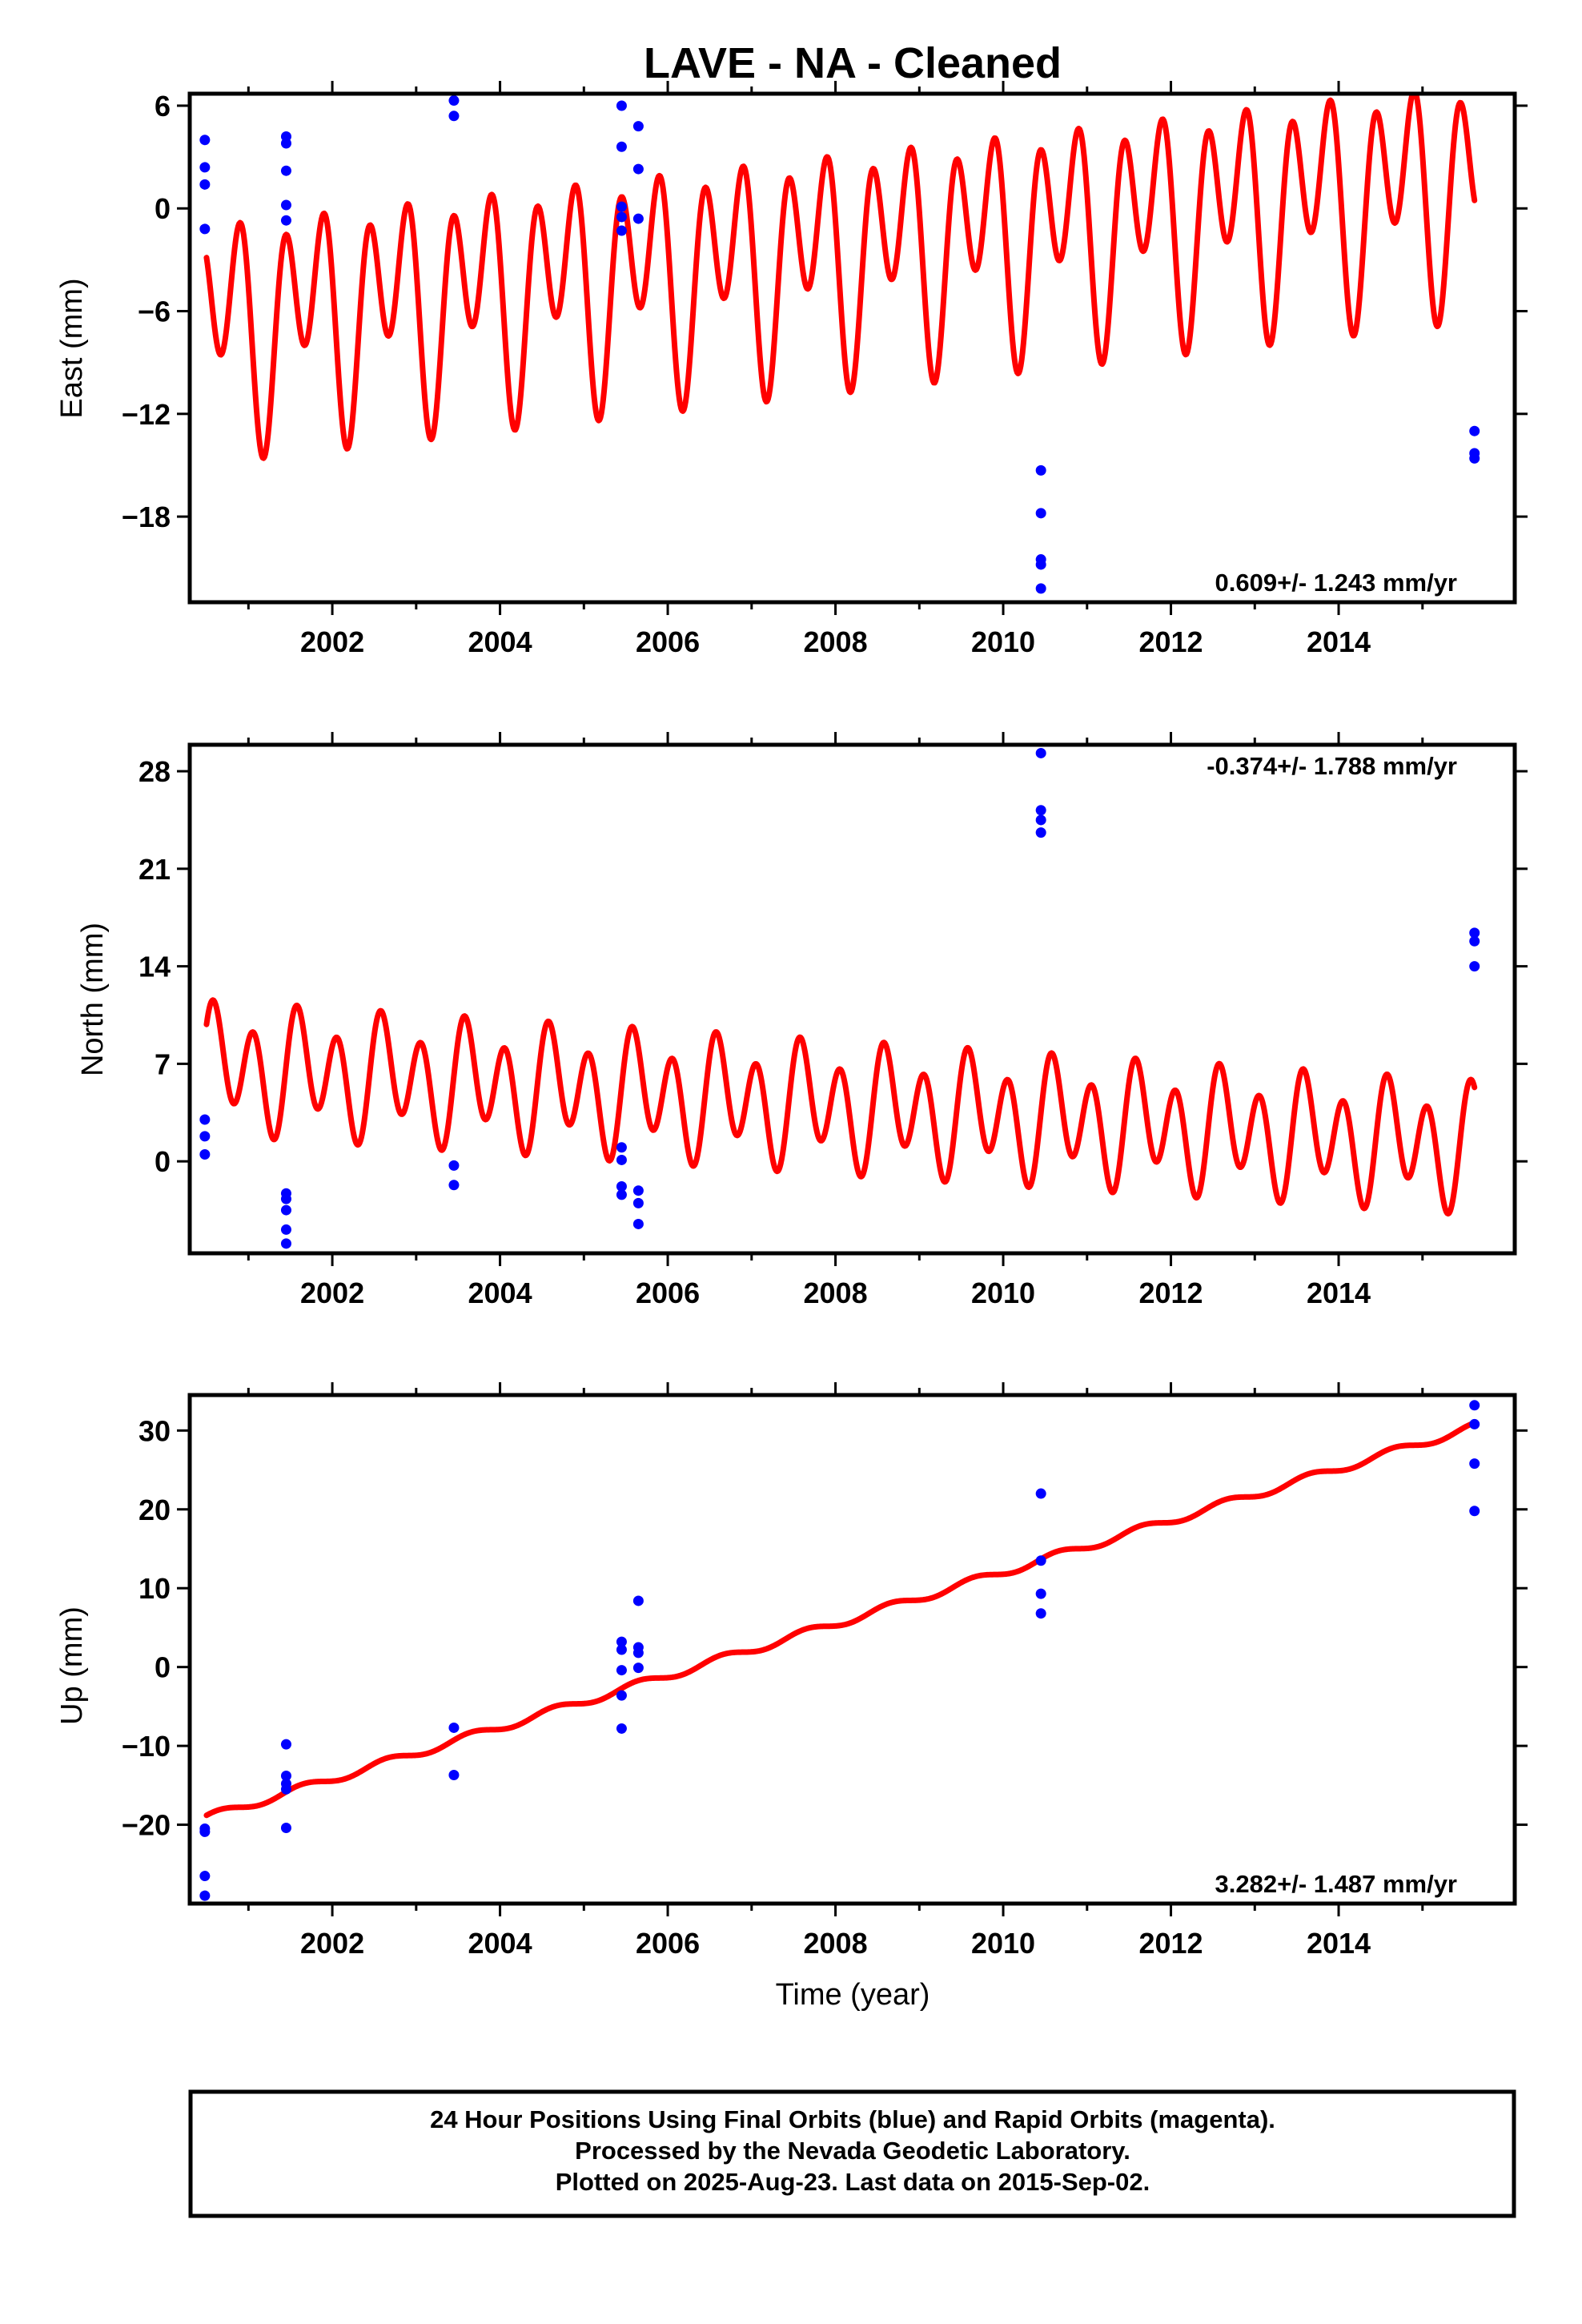 The width and height of the screenshot is (1582, 2324). Describe the element at coordinates (841, 1619) in the screenshot. I see `up-model-line` at that location.